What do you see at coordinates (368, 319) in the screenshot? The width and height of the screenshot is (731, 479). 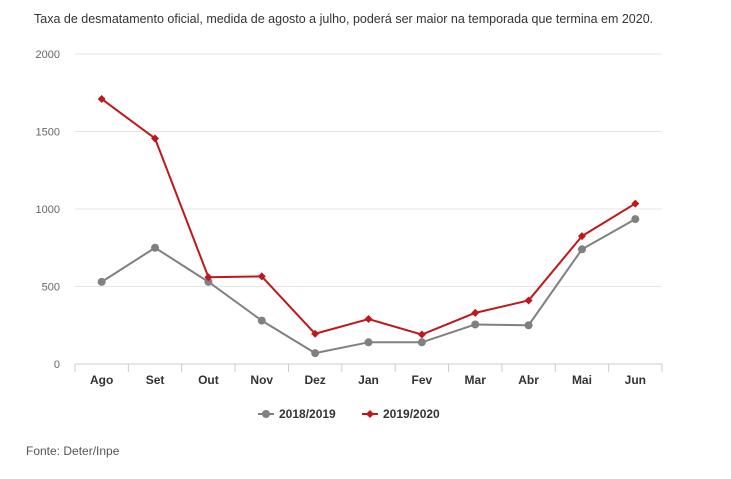 I see `data-point-2019-2020-jan` at bounding box center [368, 319].